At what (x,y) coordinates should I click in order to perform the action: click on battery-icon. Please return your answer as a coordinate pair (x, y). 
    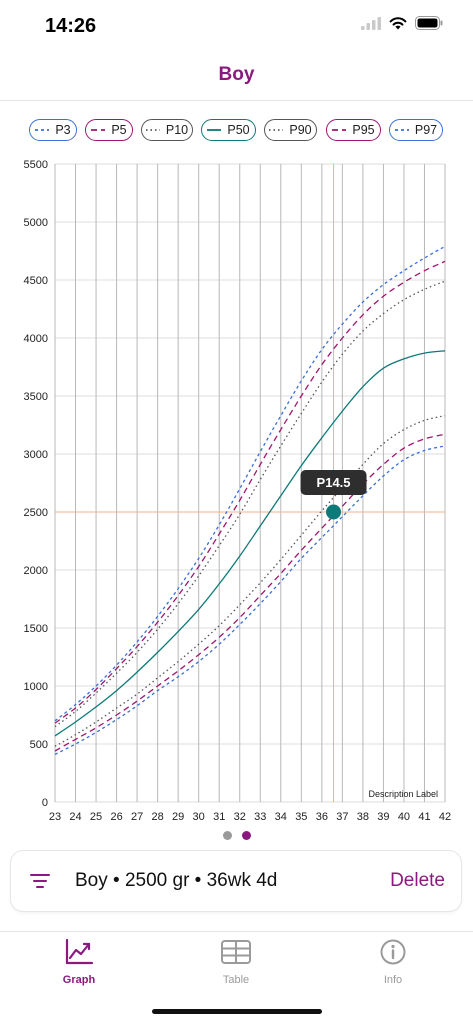
    Looking at the image, I should click on (429, 23).